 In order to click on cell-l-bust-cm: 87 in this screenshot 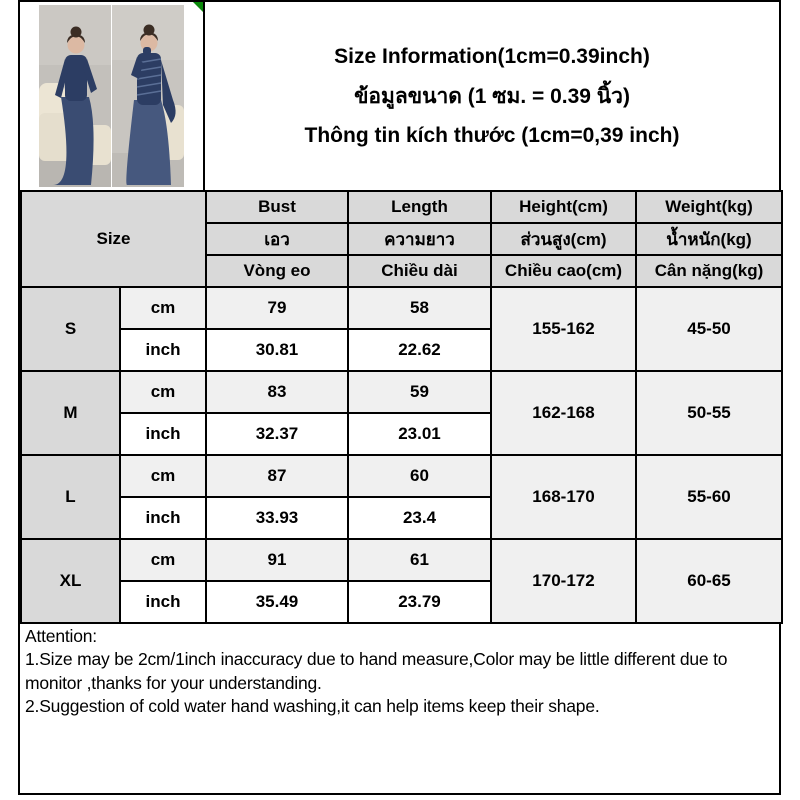, I will do `click(277, 476)`.